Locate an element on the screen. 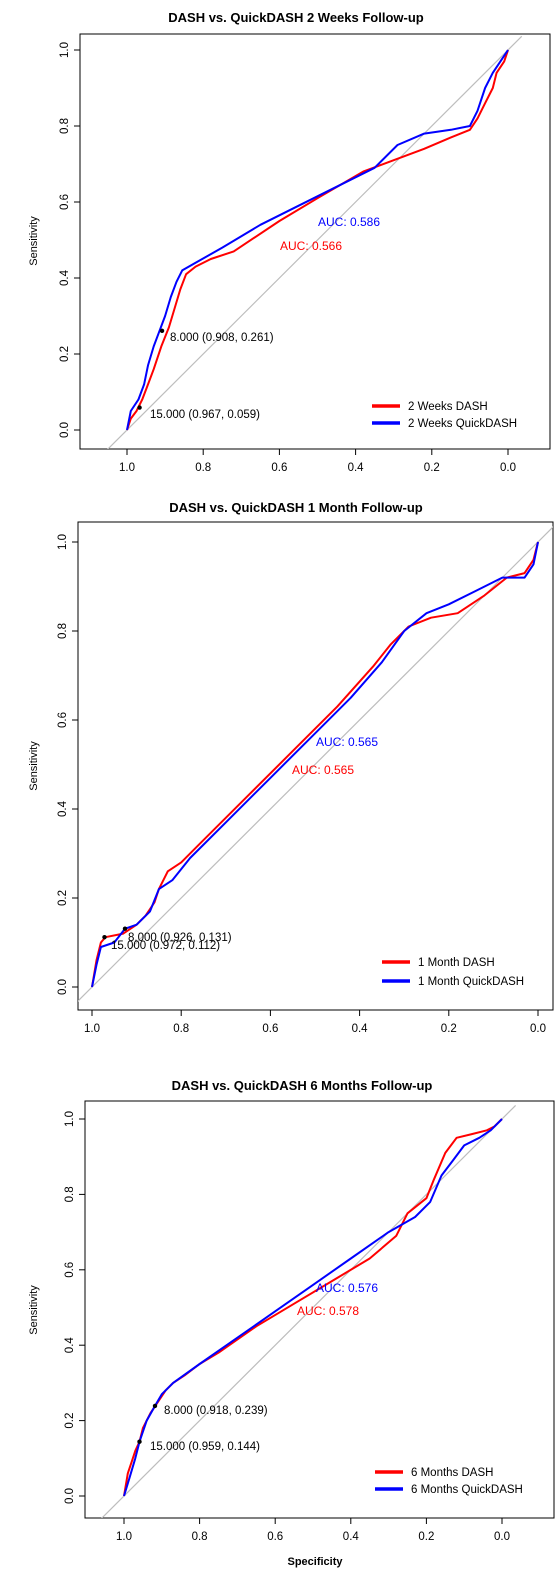  threshold-8-label: 8.000 (0.918, 0.239) is located at coordinates (216, 1411).